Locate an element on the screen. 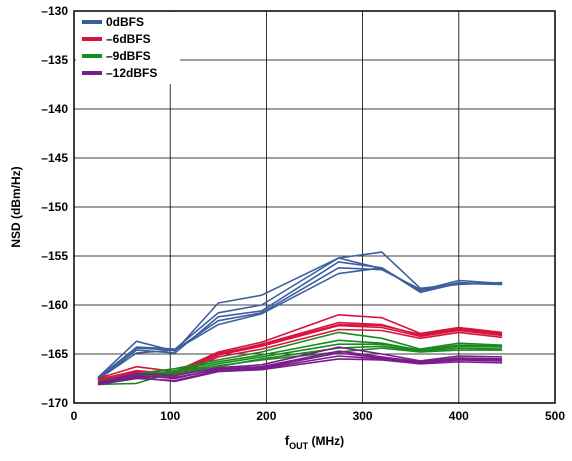 The height and width of the screenshot is (461, 572). x-axis-label-sub: OUT is located at coordinates (299, 446).